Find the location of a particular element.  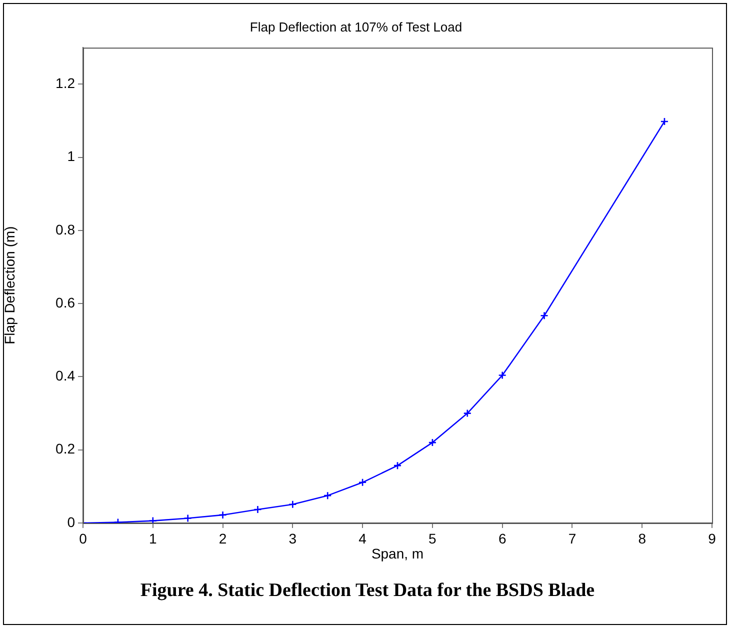

x-tick-label: 2 is located at coordinates (222, 538).